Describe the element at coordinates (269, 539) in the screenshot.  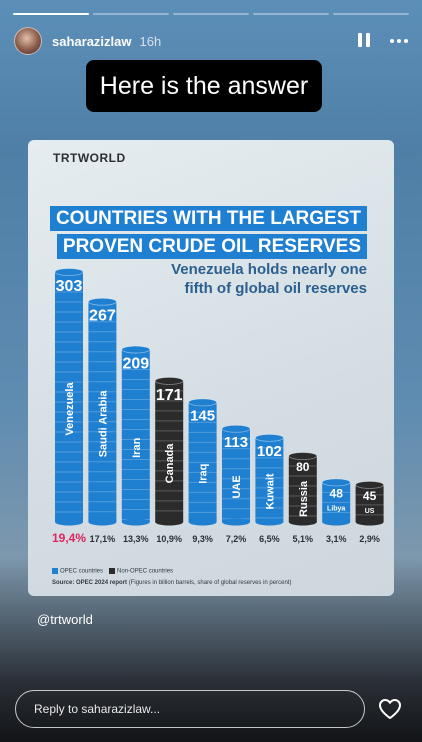
I see `bar-share-label: 6,5%` at that location.